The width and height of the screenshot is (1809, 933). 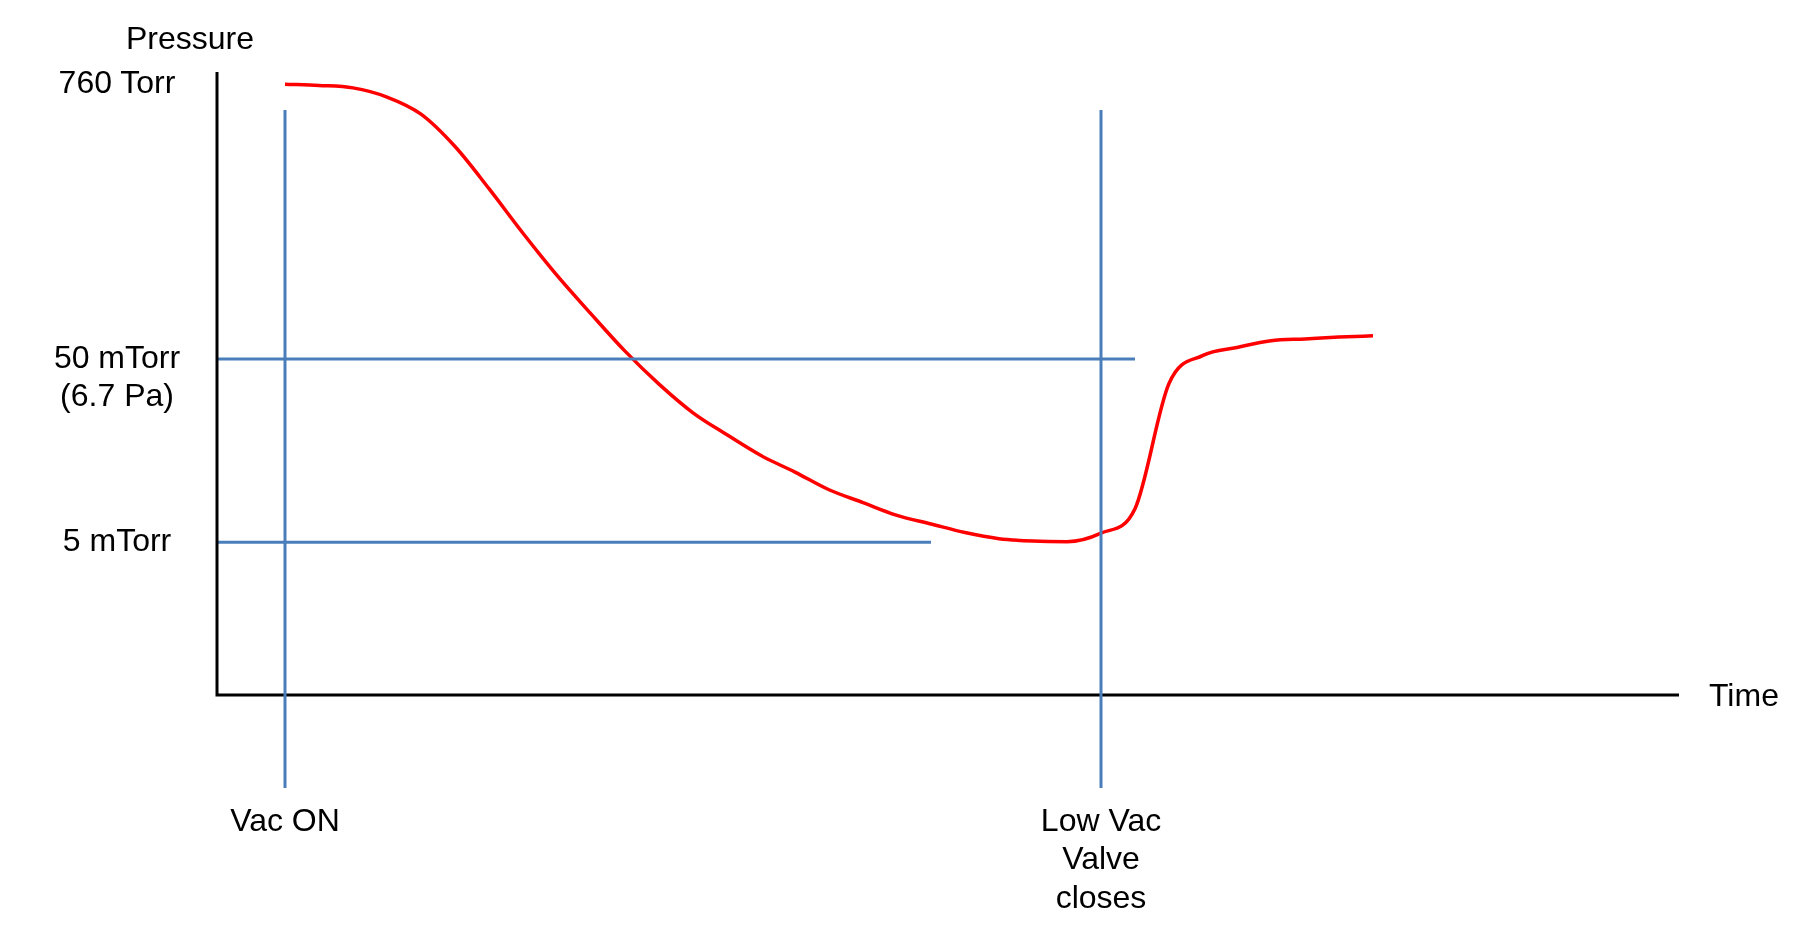 What do you see at coordinates (285, 820) in the screenshot?
I see `x-tick-label: Vac ON` at bounding box center [285, 820].